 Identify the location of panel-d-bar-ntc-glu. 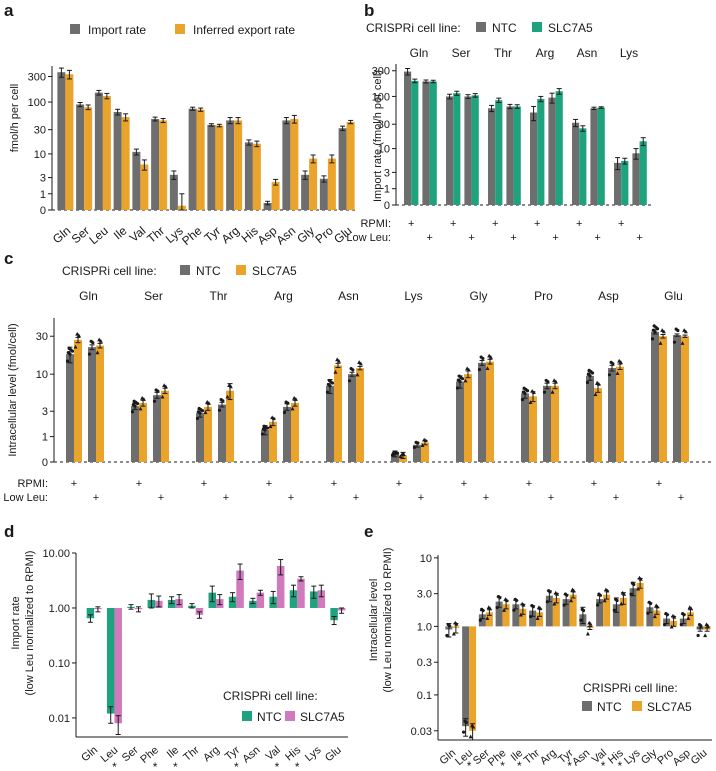
(334, 614).